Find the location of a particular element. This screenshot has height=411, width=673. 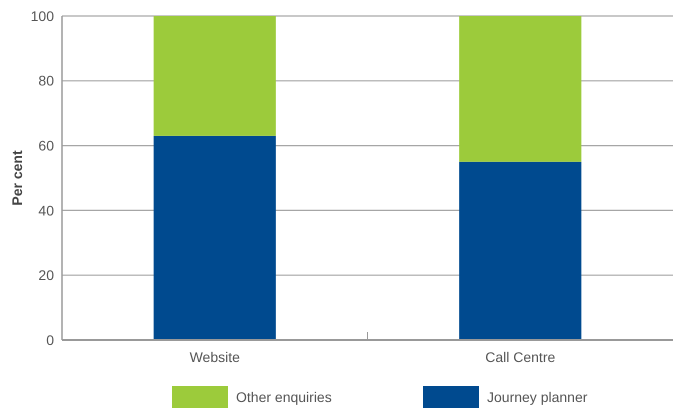

y-tick-label: 20 is located at coordinates (46, 275).